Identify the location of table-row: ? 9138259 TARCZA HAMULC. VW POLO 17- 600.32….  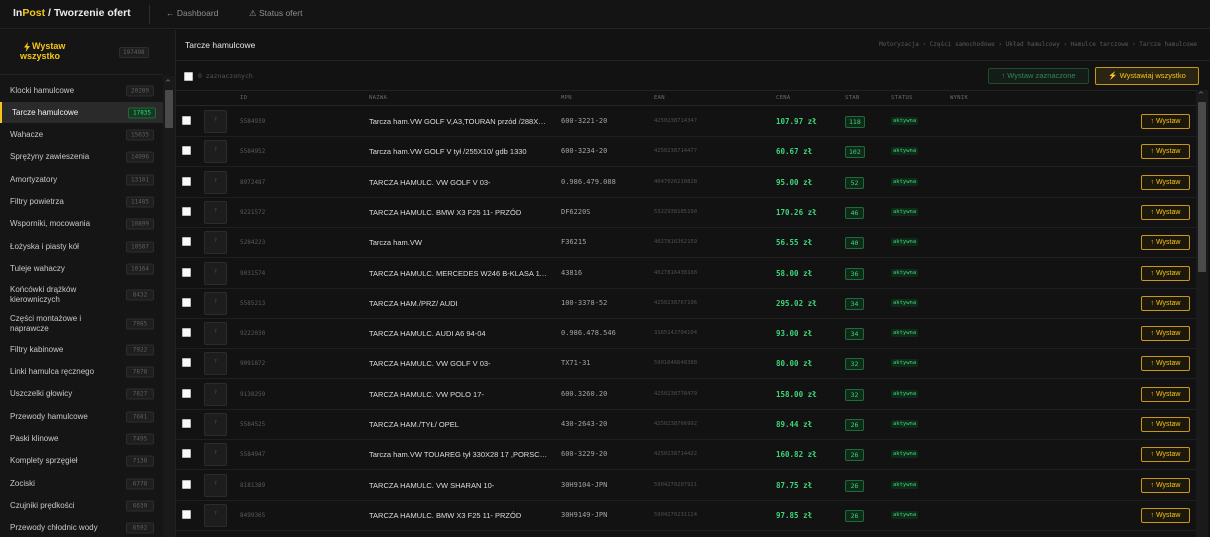
(686, 395).